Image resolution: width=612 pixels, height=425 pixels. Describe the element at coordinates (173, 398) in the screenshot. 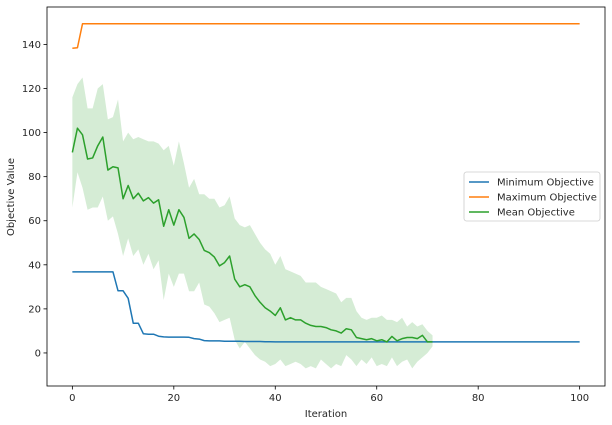

I see `x-tick-label: 20` at that location.